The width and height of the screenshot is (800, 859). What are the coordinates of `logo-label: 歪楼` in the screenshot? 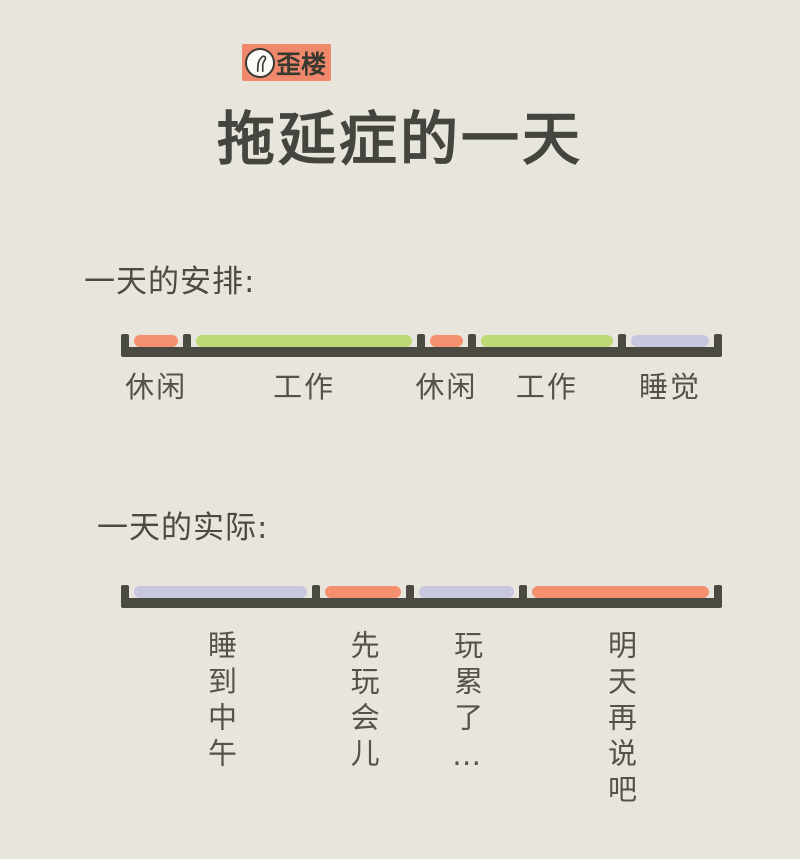 It's located at (301, 64).